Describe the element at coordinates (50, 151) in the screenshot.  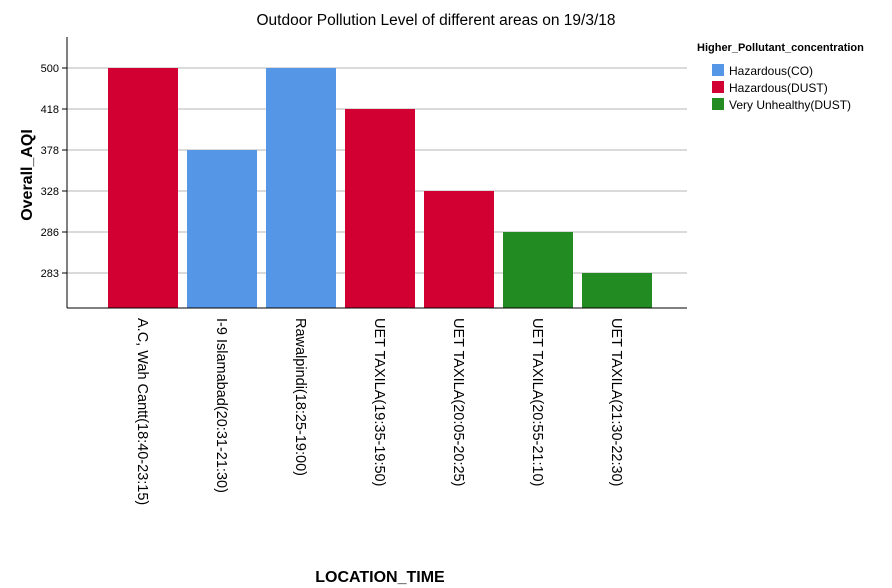
I see `y-tick-label: 378` at that location.